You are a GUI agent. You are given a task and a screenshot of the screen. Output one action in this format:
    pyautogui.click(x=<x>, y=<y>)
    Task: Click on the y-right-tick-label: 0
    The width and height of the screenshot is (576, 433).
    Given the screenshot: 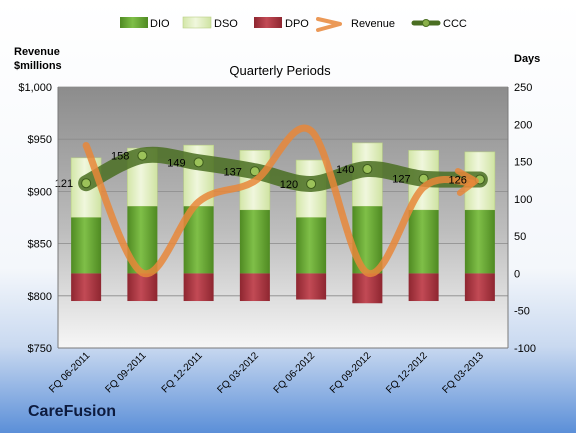 What is the action you would take?
    pyautogui.click(x=517, y=274)
    